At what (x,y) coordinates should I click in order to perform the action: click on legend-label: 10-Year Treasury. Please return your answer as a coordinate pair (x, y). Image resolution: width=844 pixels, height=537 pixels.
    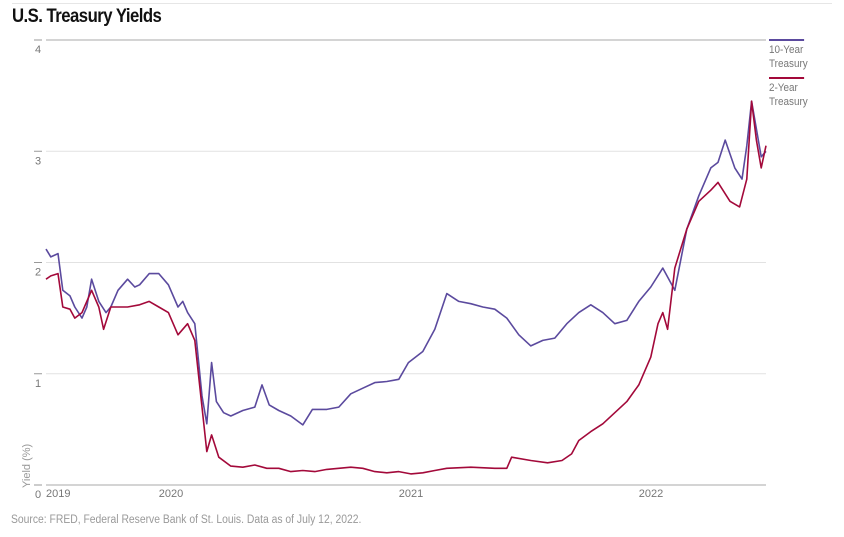
    Looking at the image, I should click on (788, 57).